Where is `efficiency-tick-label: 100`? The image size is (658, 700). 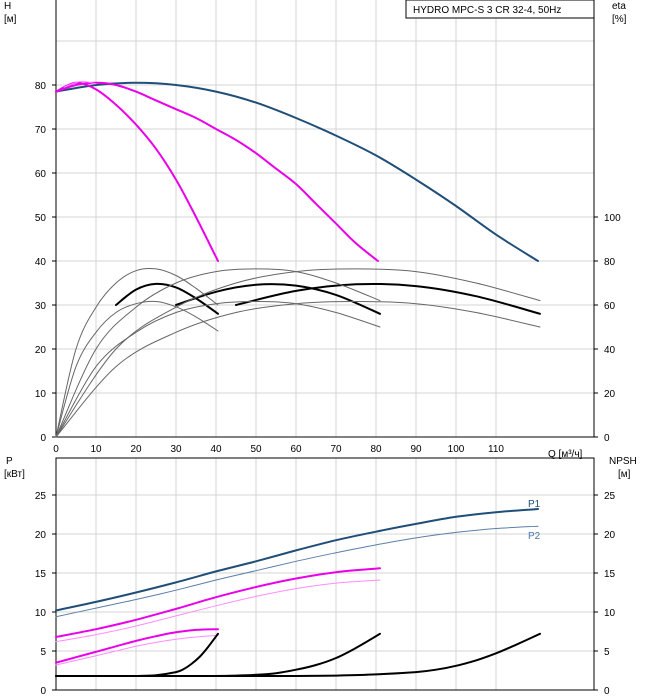 efficiency-tick-label: 100 is located at coordinates (612, 218).